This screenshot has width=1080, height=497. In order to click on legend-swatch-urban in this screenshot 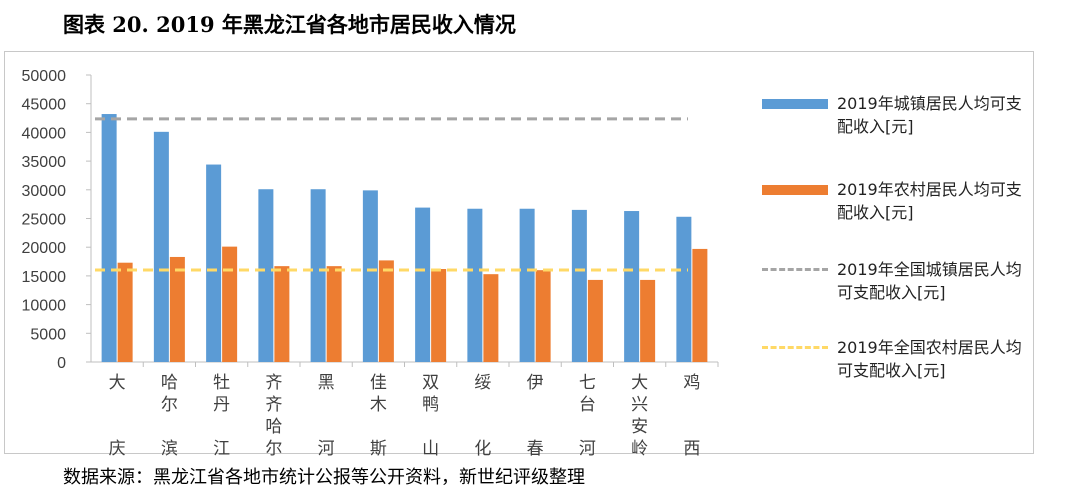, I will do `click(795, 104)`.